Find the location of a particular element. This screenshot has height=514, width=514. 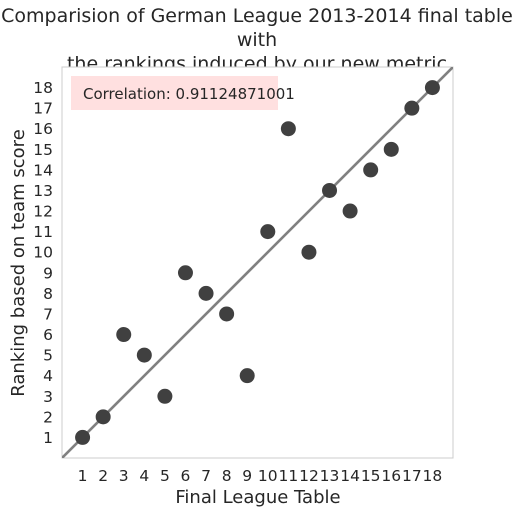

x-tick-label: 7 is located at coordinates (206, 476).